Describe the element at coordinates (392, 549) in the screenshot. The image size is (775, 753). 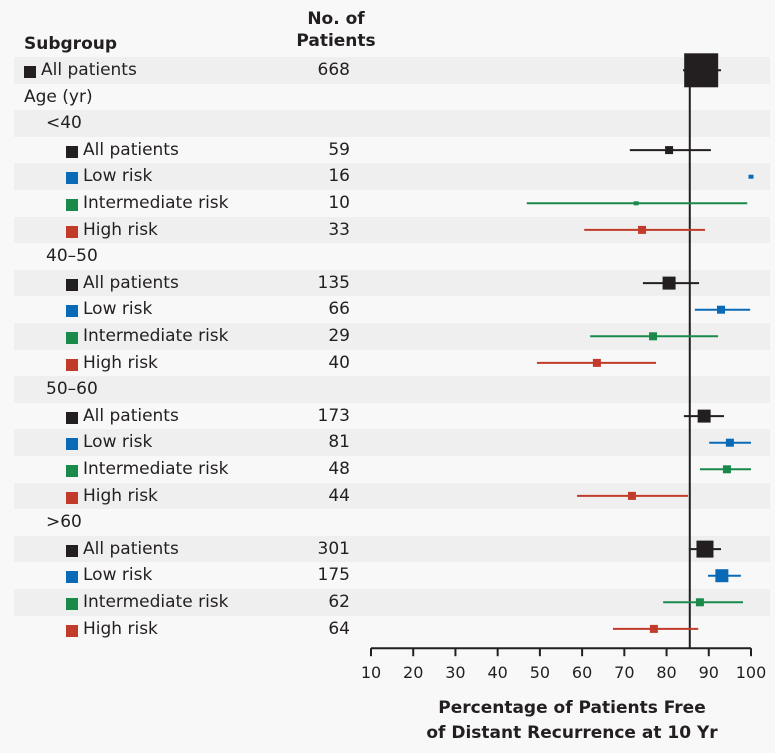
I see `table-row: All patients 301` at that location.